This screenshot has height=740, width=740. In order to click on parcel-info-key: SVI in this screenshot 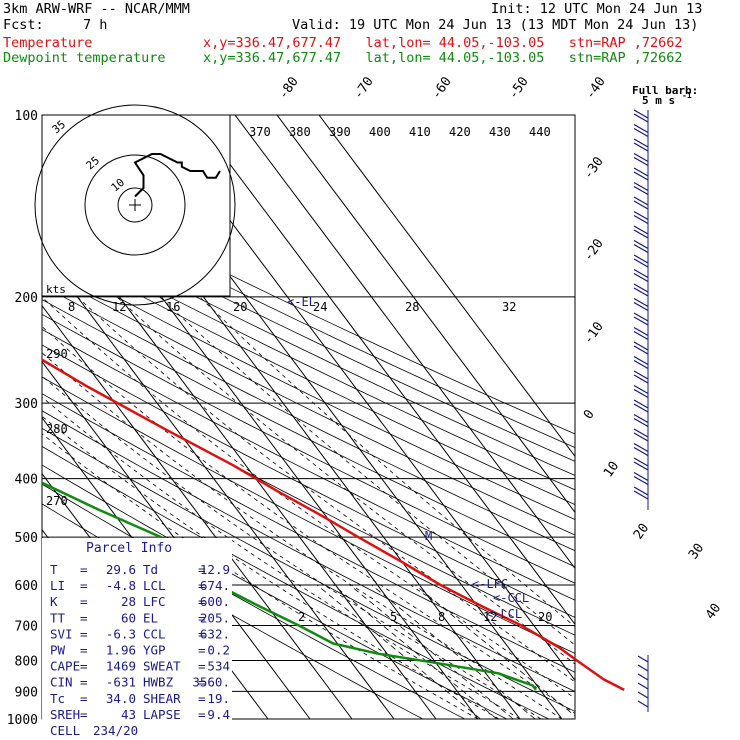, I will do `click(61, 633)`.